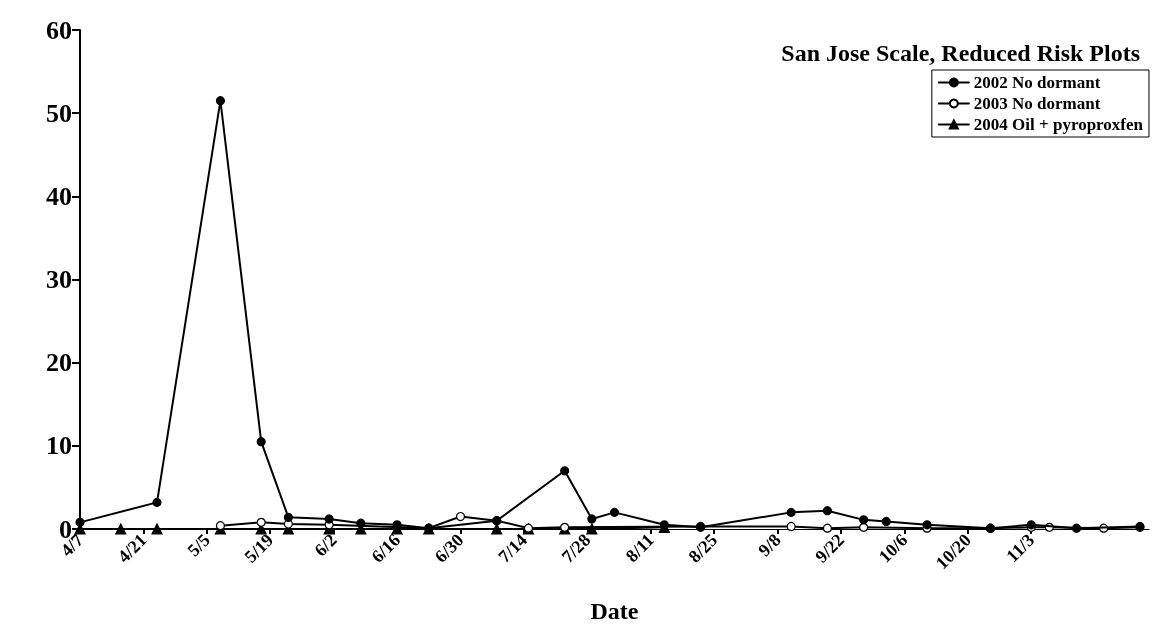 Image resolution: width=1165 pixels, height=639 pixels. Describe the element at coordinates (449, 548) in the screenshot. I see `x-tick-label: 6/30` at that location.